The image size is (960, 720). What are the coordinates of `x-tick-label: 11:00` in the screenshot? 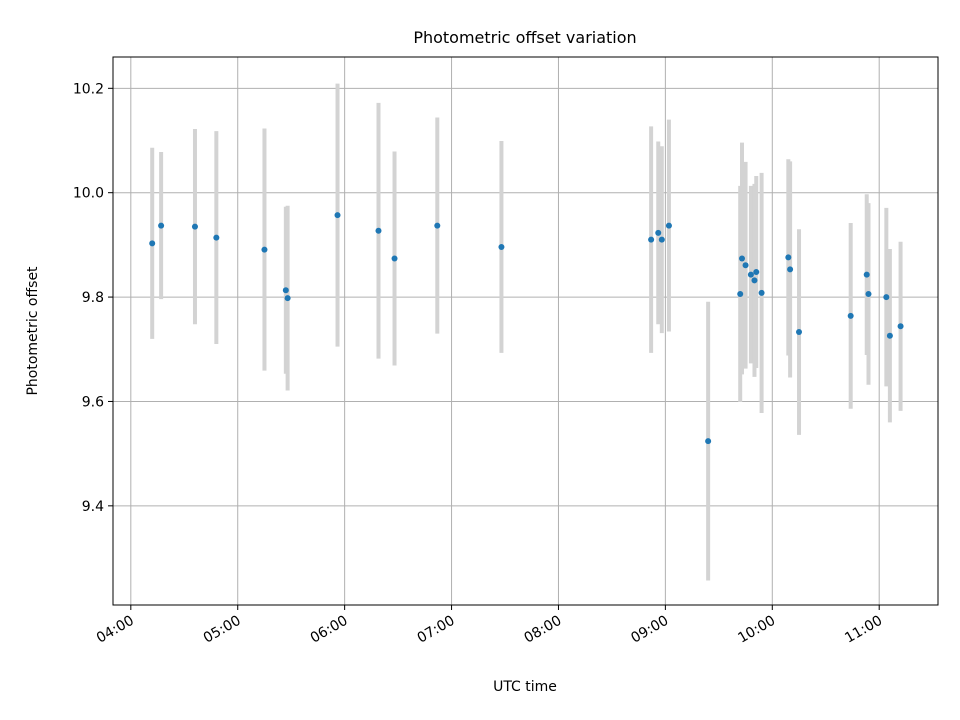 It's located at (863, 630).